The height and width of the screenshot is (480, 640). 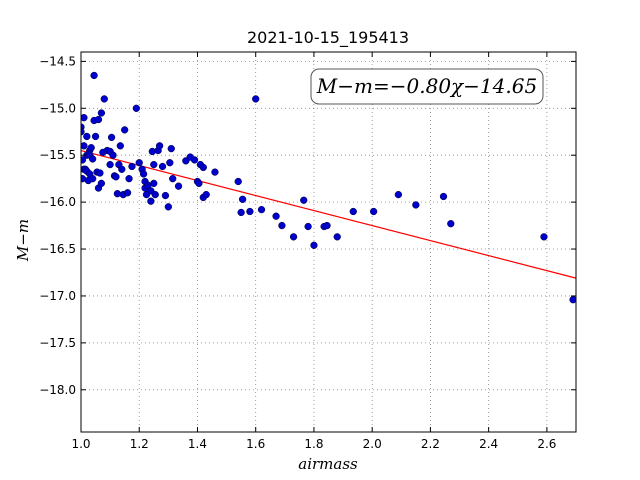 What do you see at coordinates (546, 444) in the screenshot?
I see `x-tick-label: 2.6` at bounding box center [546, 444].